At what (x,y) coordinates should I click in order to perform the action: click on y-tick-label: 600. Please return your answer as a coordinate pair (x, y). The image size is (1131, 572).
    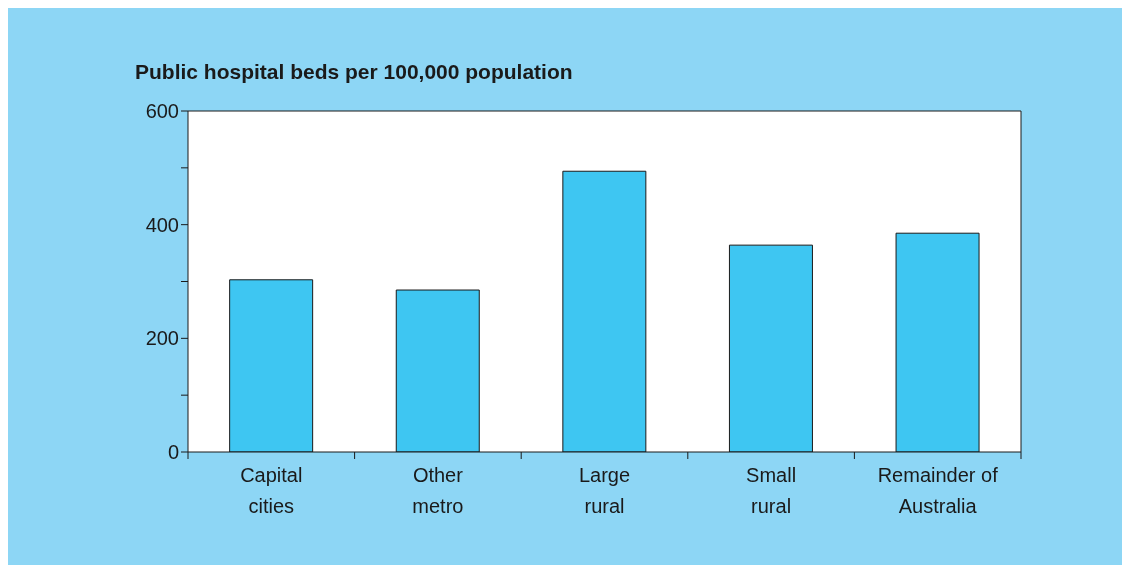
    Looking at the image, I should click on (162, 111).